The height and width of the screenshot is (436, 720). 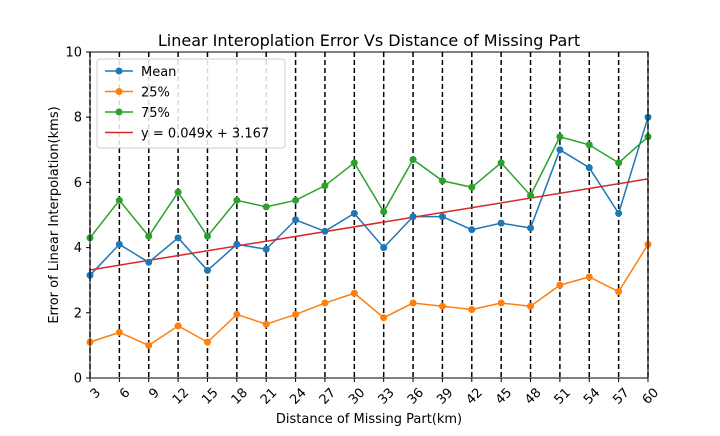 I want to click on legend-label: y = 0.049x + 3.167, so click(x=205, y=134).